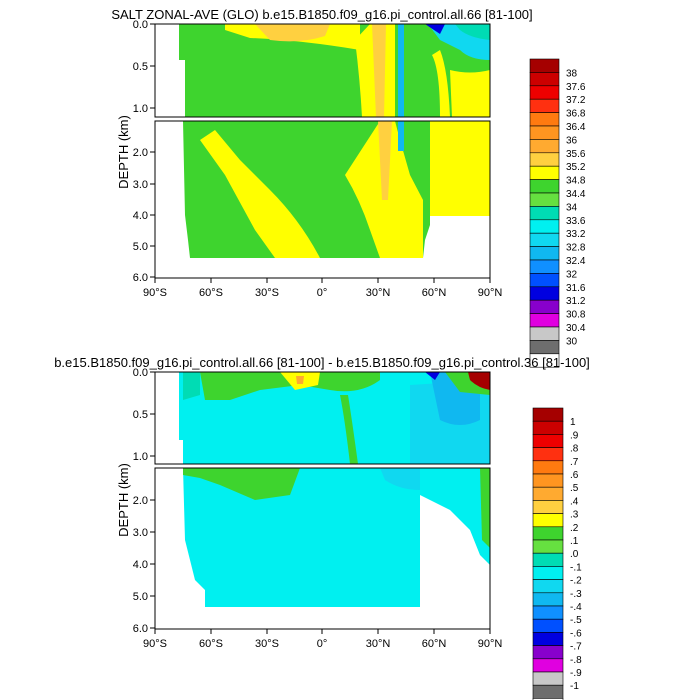 The height and width of the screenshot is (700, 700). Describe the element at coordinates (490, 644) in the screenshot. I see `diff-xtick: 90°N` at that location.